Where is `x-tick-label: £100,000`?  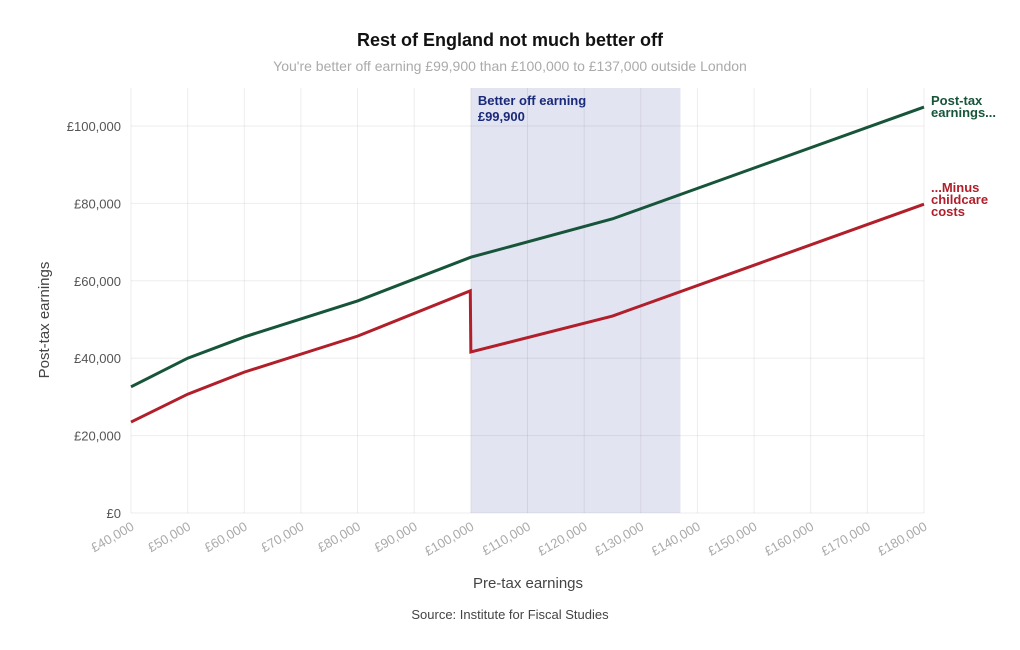 x-tick-label: £100,000 is located at coordinates (449, 539).